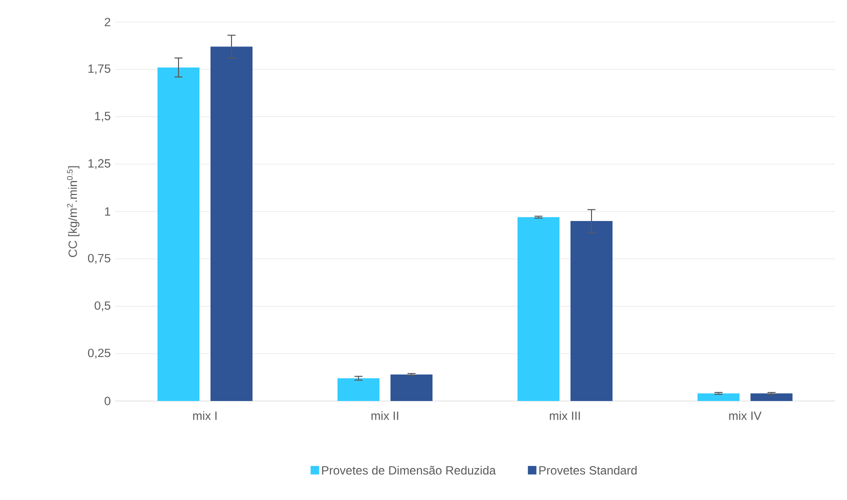 This screenshot has height=500, width=847. What do you see at coordinates (107, 211) in the screenshot?
I see `y-tick-label: 1` at bounding box center [107, 211].